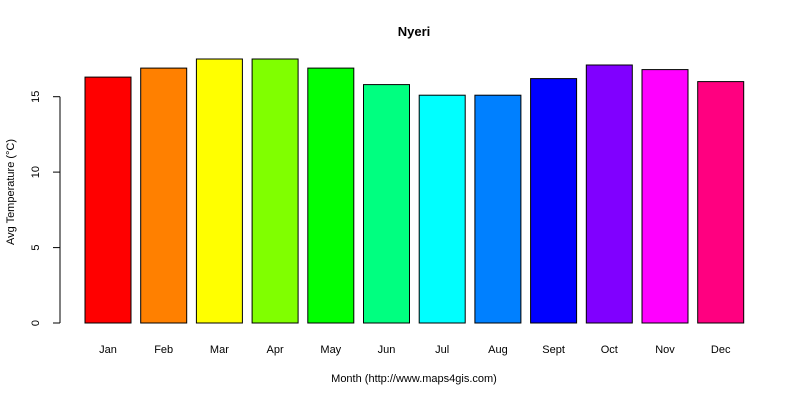 The height and width of the screenshot is (400, 800). Describe the element at coordinates (219, 191) in the screenshot. I see `bar-mar` at that location.